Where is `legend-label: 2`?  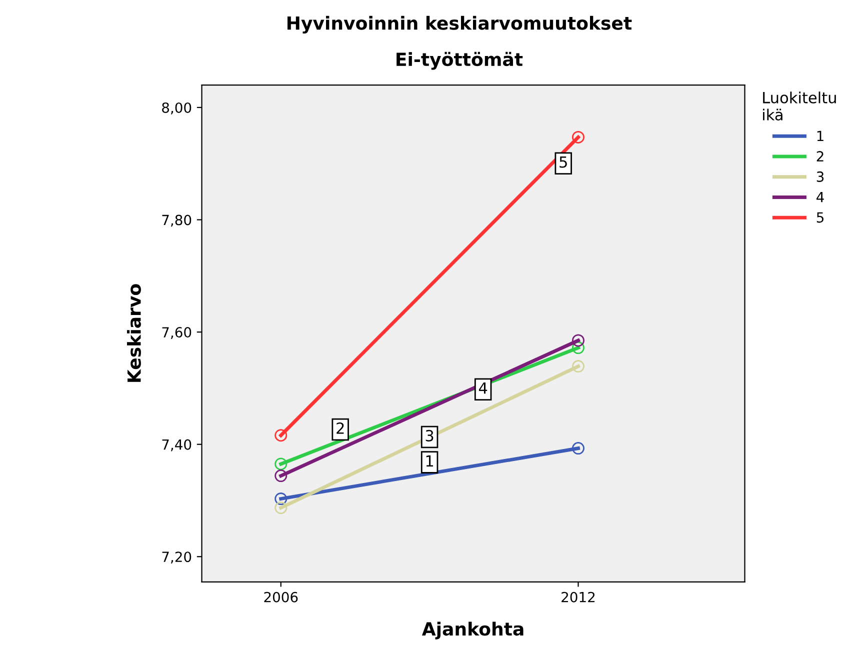
legend-label: 2 is located at coordinates (820, 156).